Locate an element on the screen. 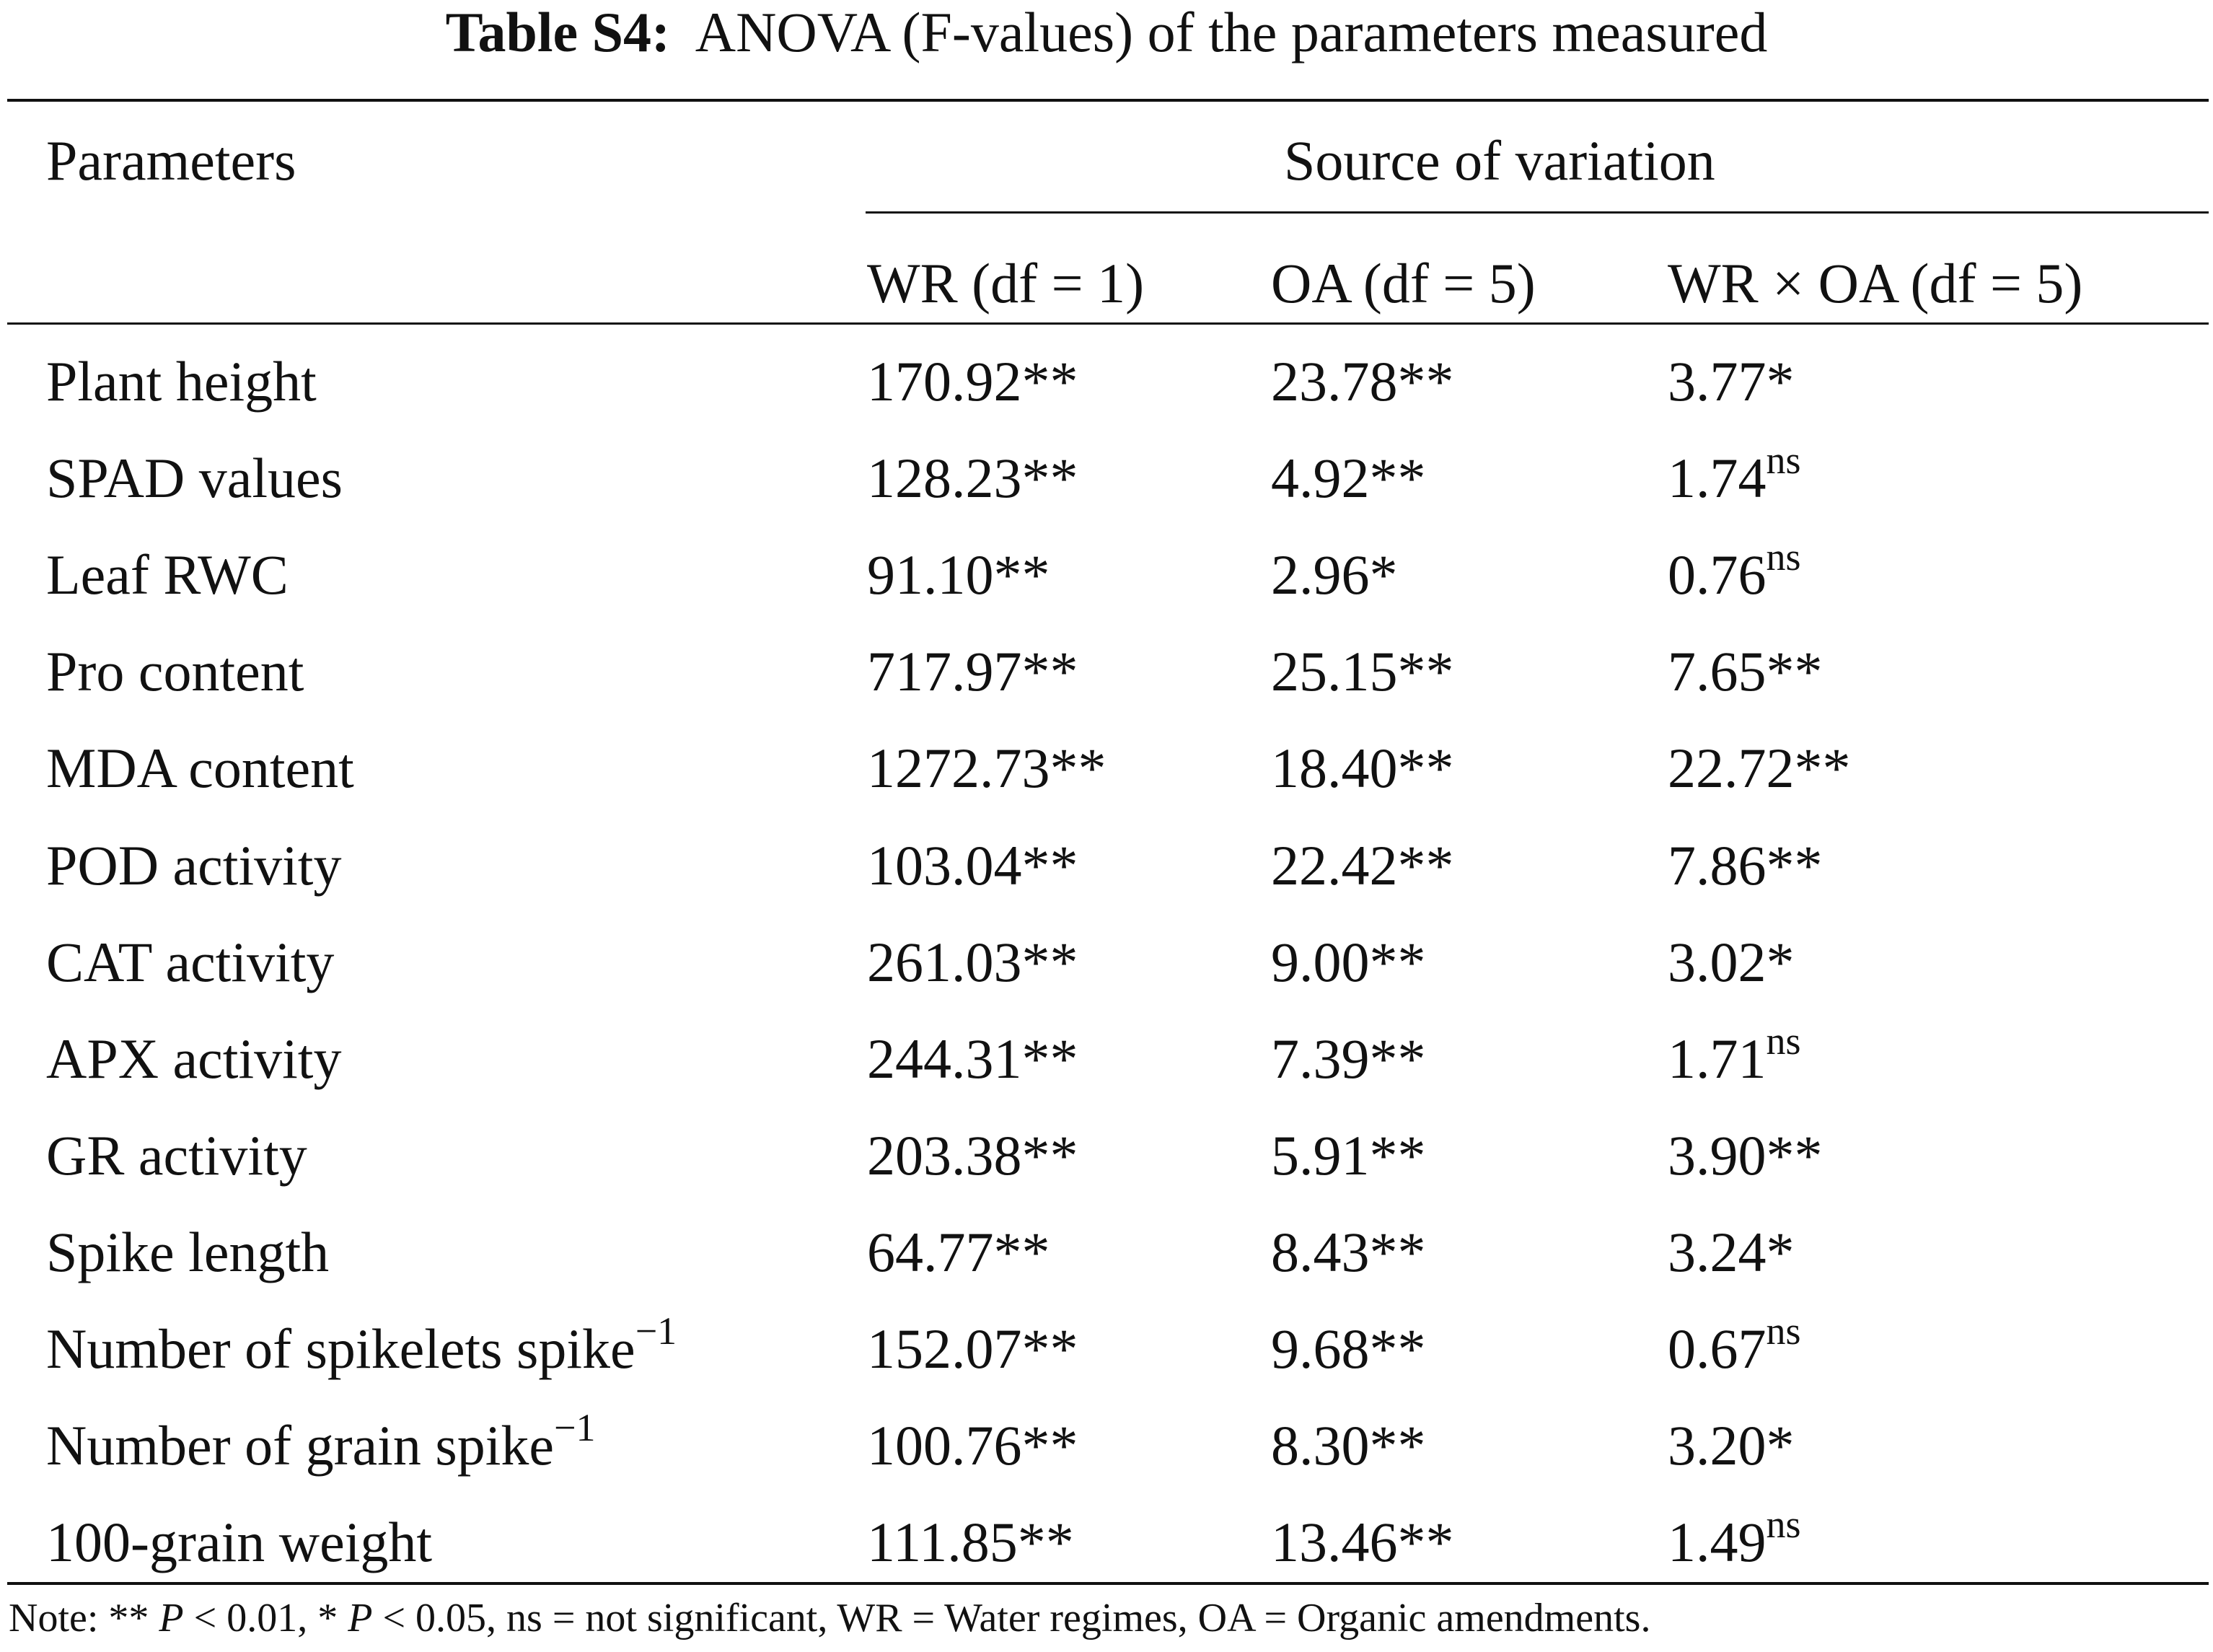  cell-wr-x-oa: 0.67ns is located at coordinates (1734, 1346).